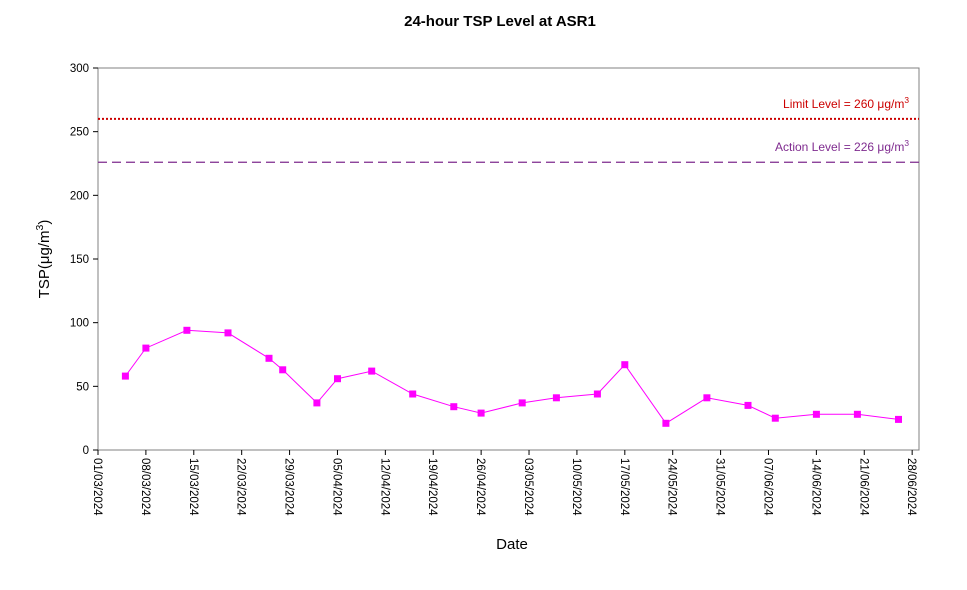  What do you see at coordinates (528, 487) in the screenshot?
I see `x-tick-label: 03/05/2024` at bounding box center [528, 487].